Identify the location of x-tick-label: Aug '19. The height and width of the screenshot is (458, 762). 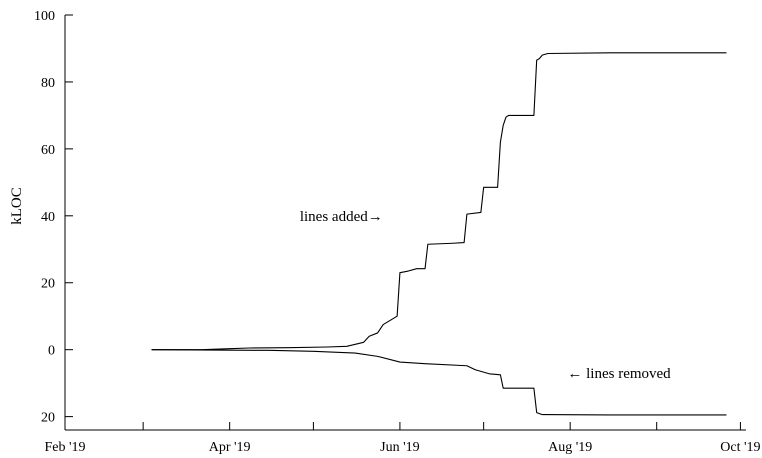
(570, 447).